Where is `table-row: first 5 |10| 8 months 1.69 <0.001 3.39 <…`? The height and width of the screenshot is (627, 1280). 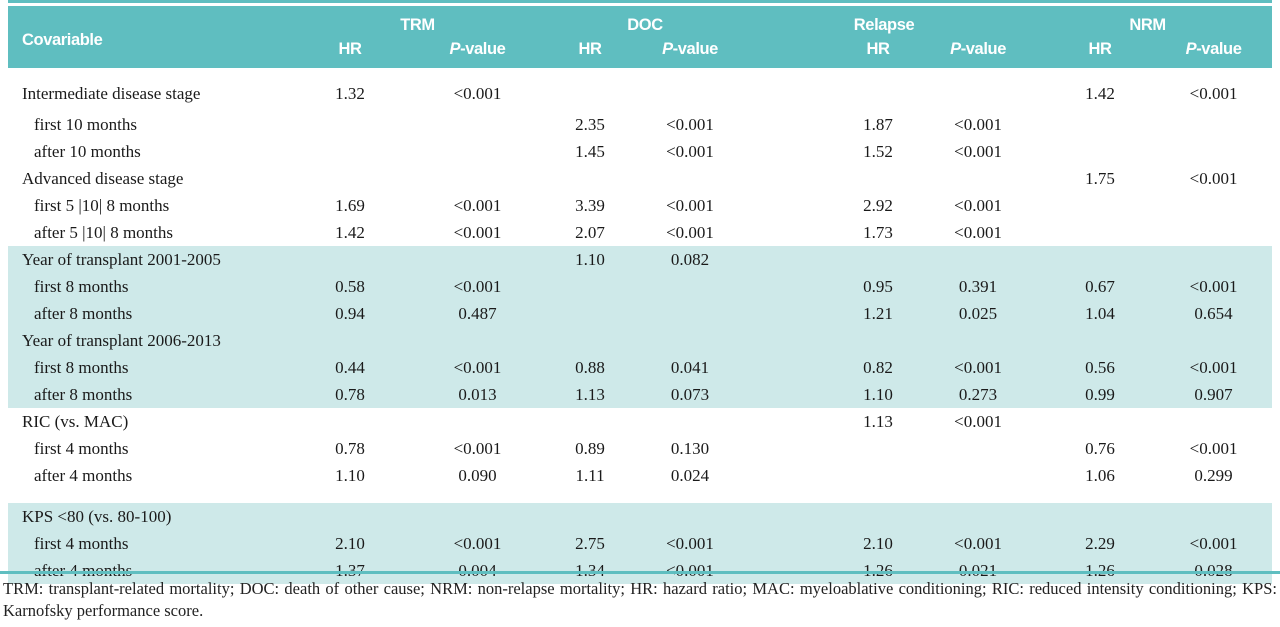 table-row: first 5 |10| 8 months 1.69 <0.001 3.39 <… is located at coordinates (640, 205).